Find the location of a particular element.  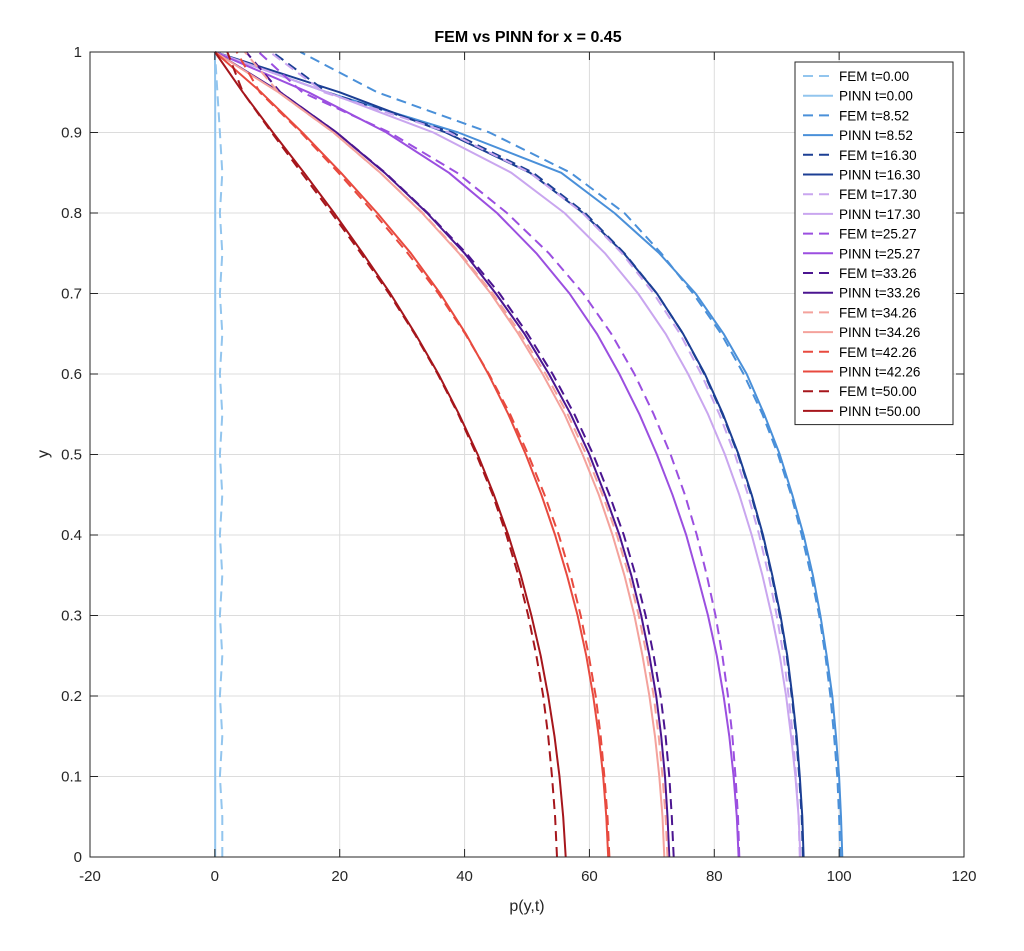

legend-entry: FEM t=17.30 is located at coordinates (878, 194).